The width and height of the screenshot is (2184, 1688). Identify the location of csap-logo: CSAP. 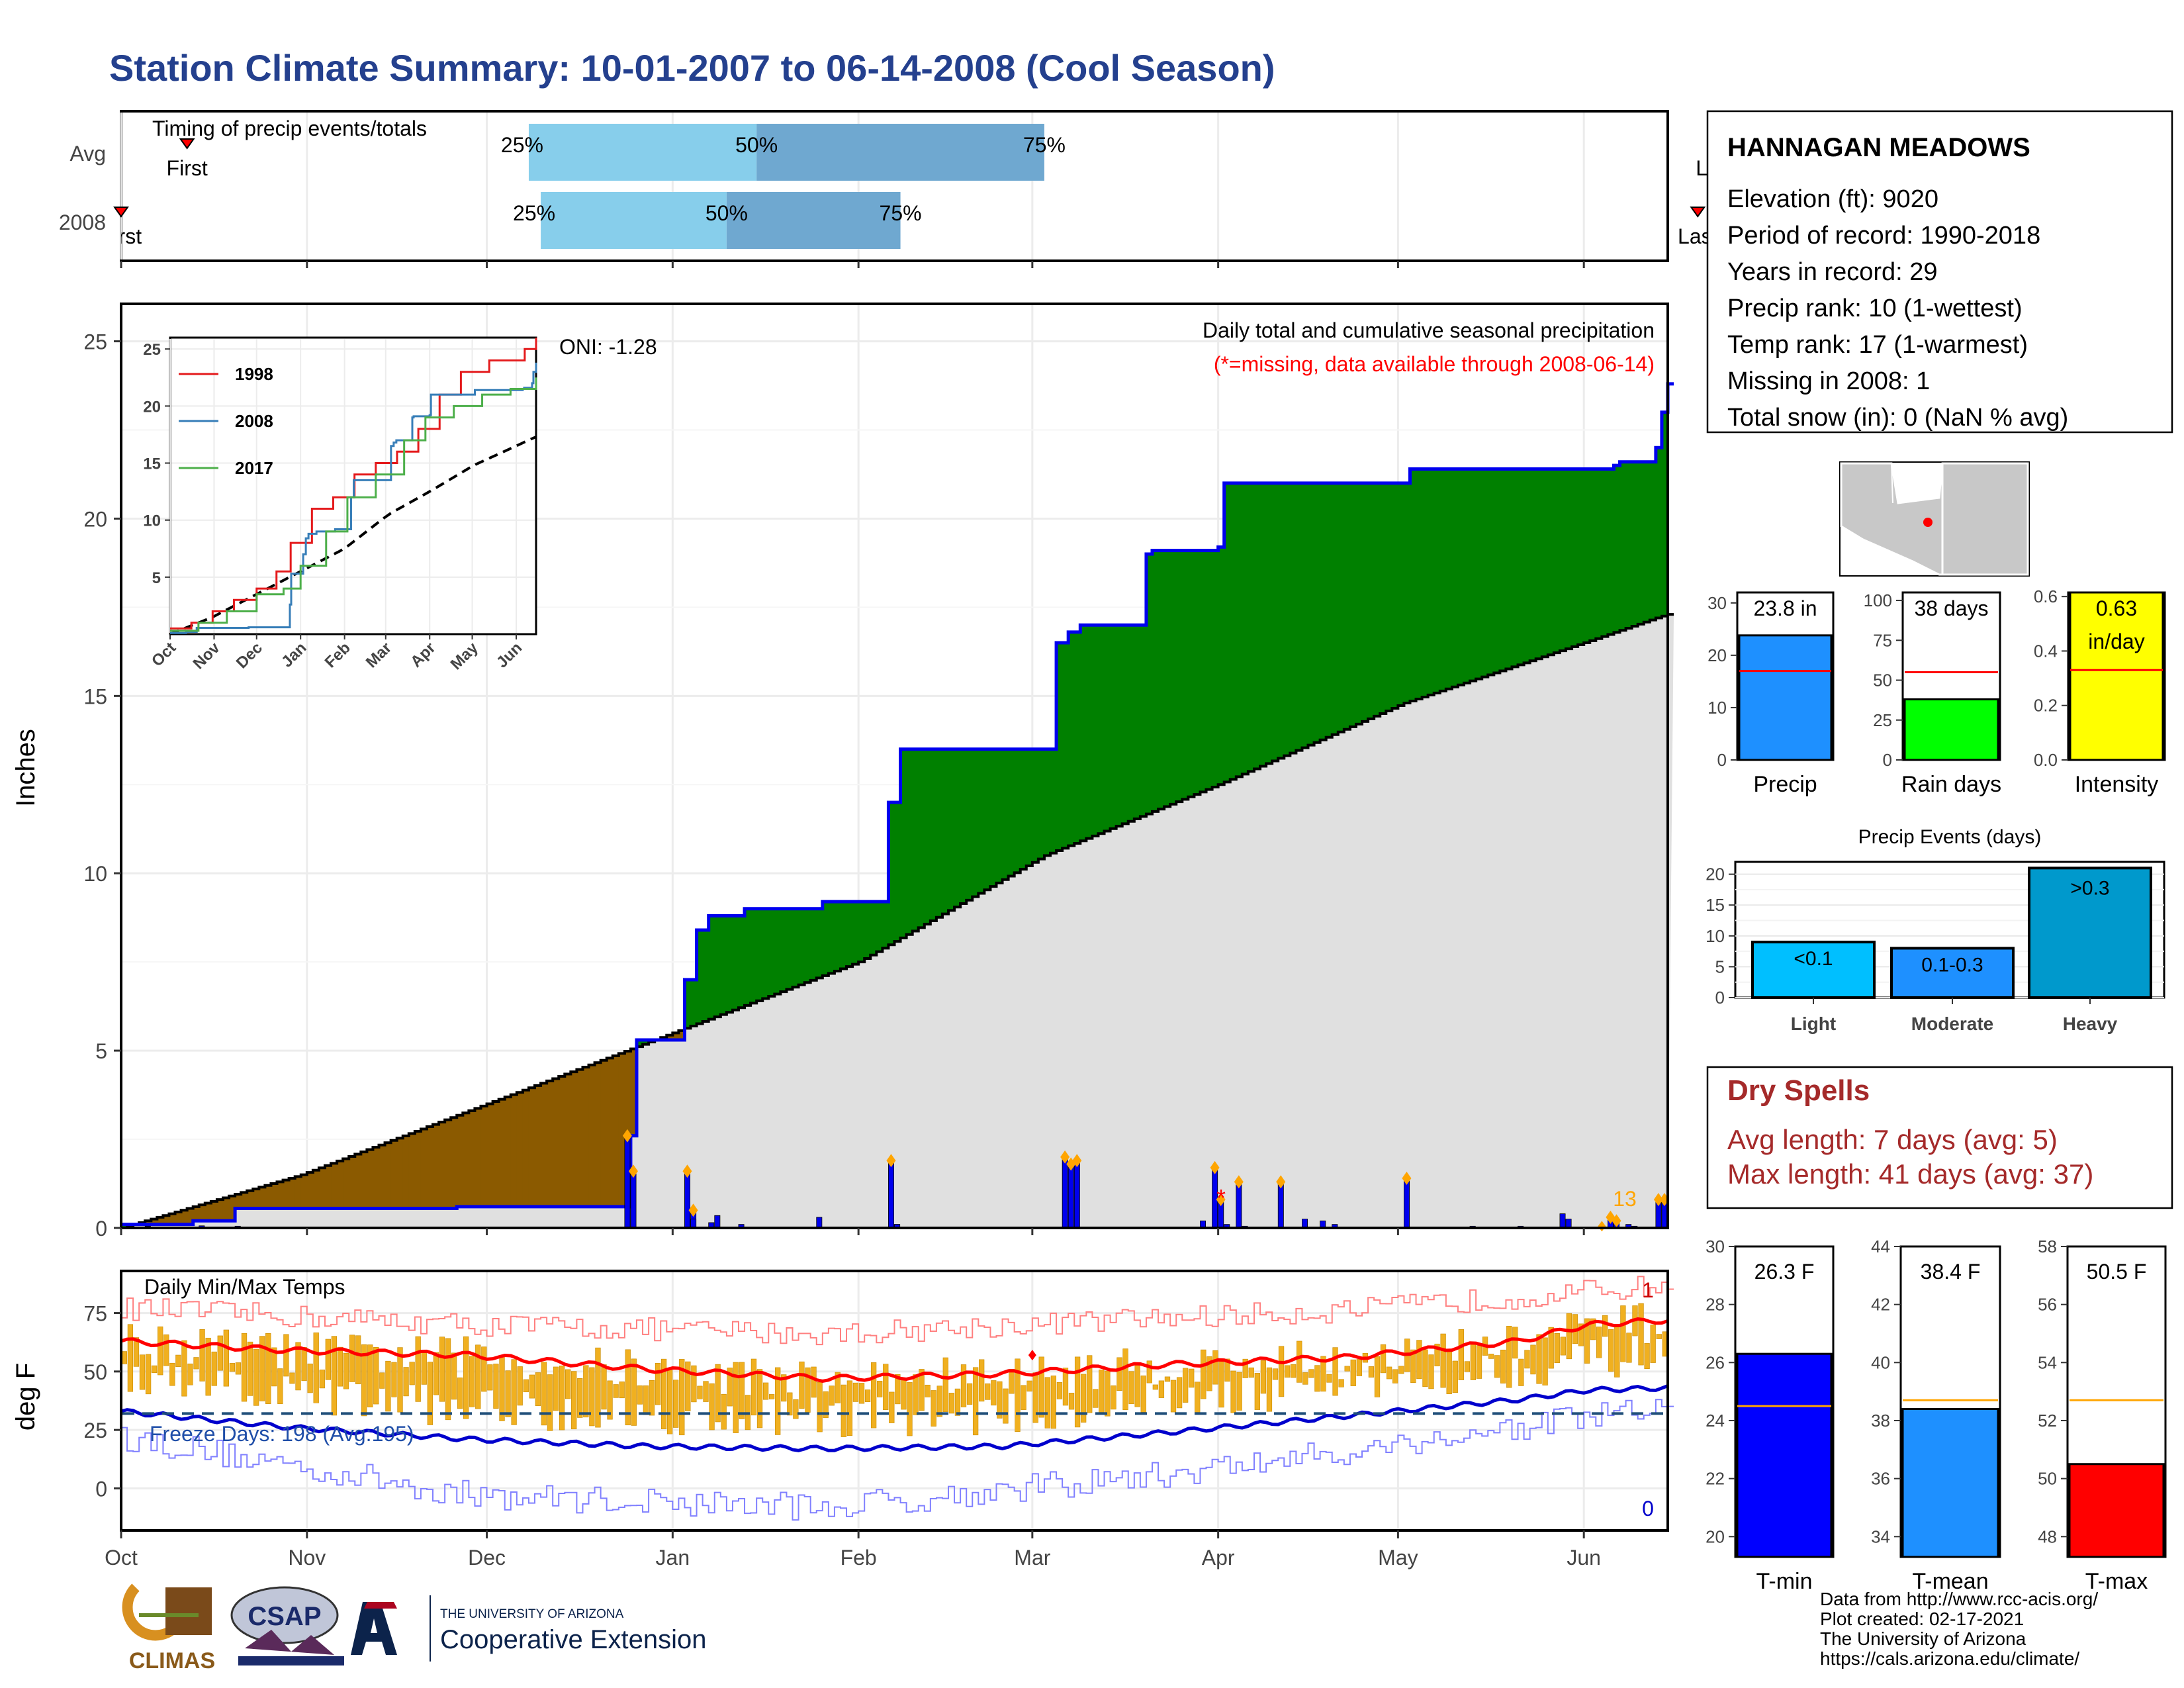
(287, 1625).